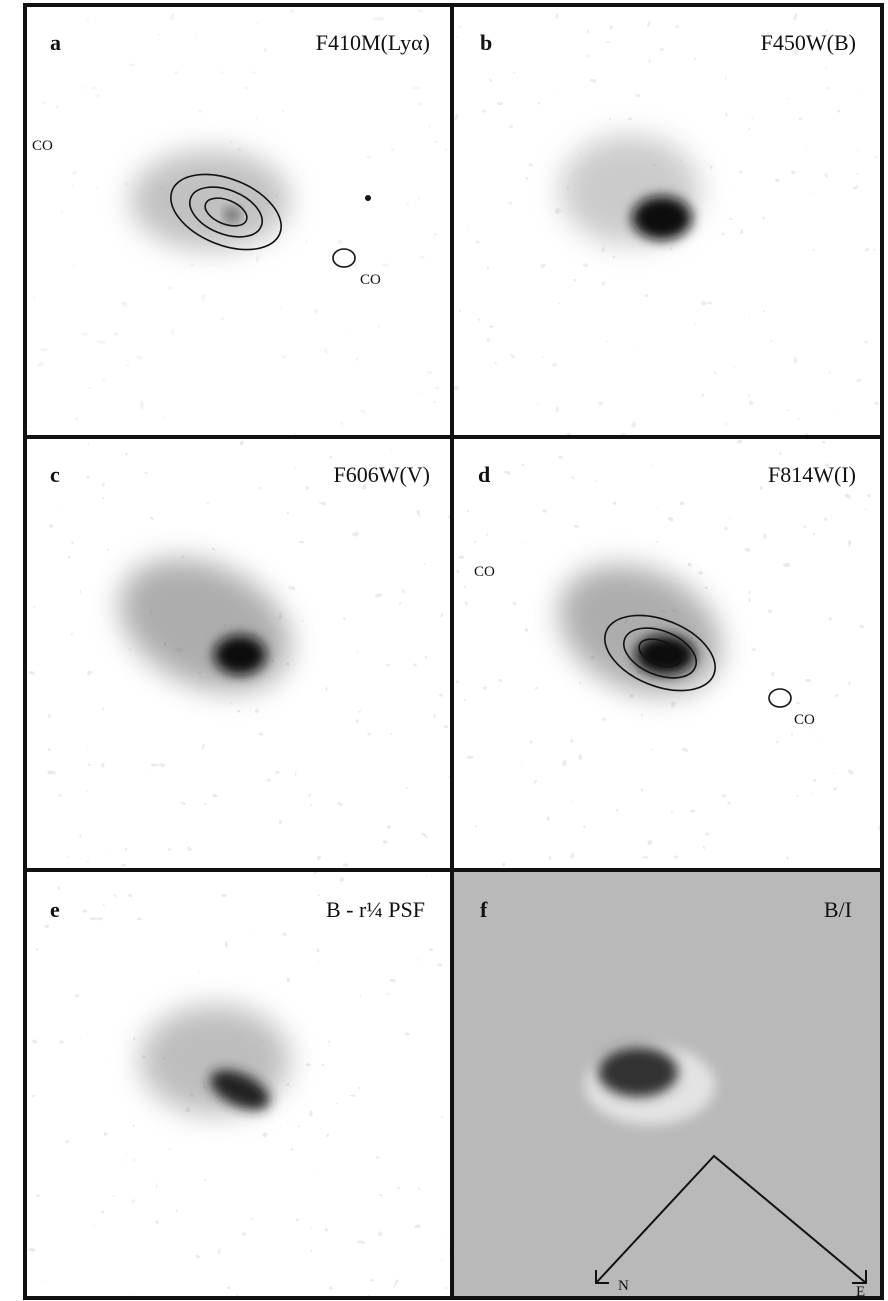 This screenshot has width=888, height=1301. What do you see at coordinates (808, 42) in the screenshot?
I see `filter-name: F450W(B)` at bounding box center [808, 42].